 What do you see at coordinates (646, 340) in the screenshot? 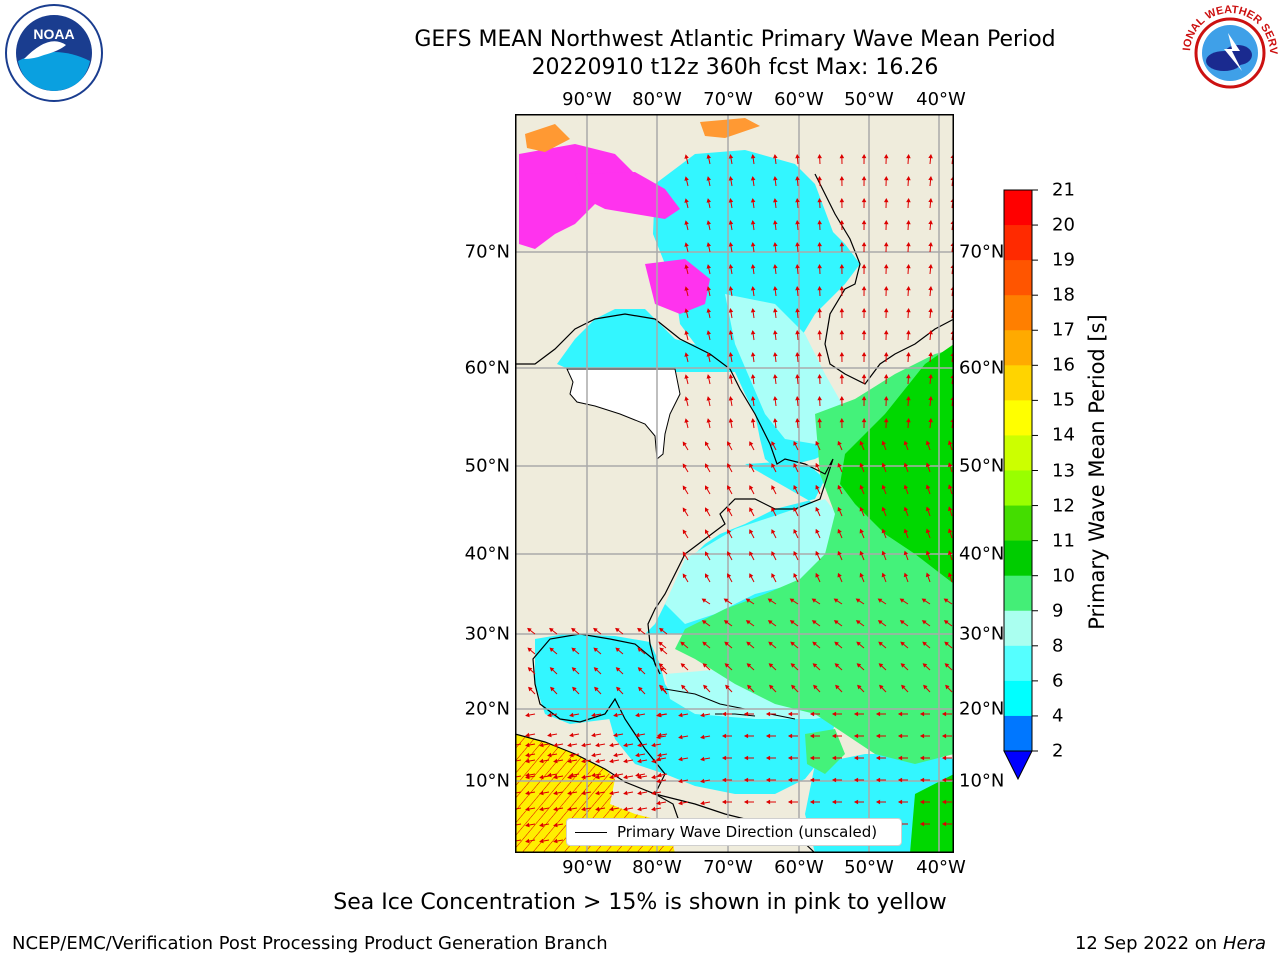
I see `ocean-hudson-cyan` at bounding box center [646, 340].